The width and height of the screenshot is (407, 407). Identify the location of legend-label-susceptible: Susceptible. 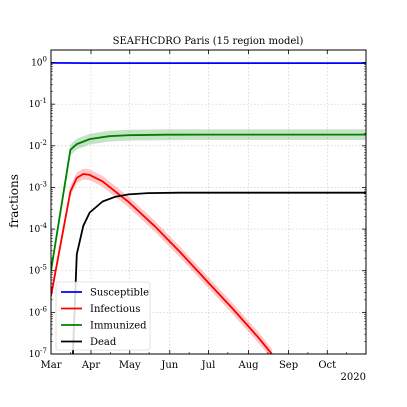
(119, 293).